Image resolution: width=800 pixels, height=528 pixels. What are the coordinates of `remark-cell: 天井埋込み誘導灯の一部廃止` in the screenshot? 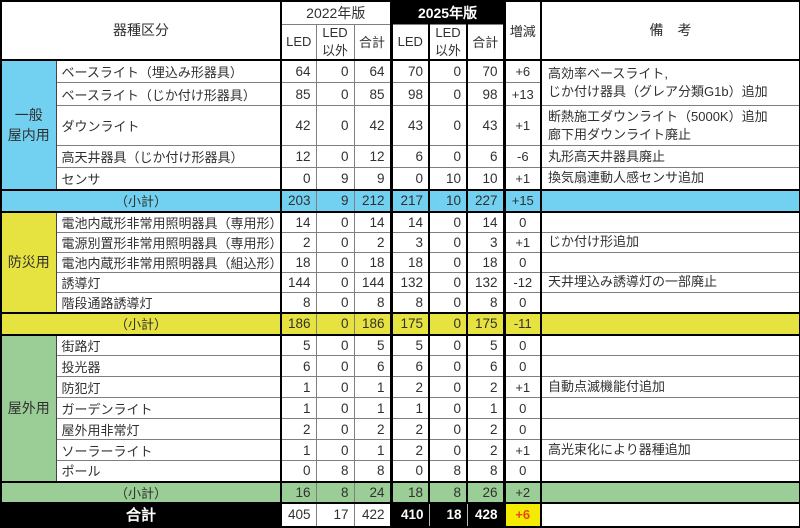 It's located at (670, 282).